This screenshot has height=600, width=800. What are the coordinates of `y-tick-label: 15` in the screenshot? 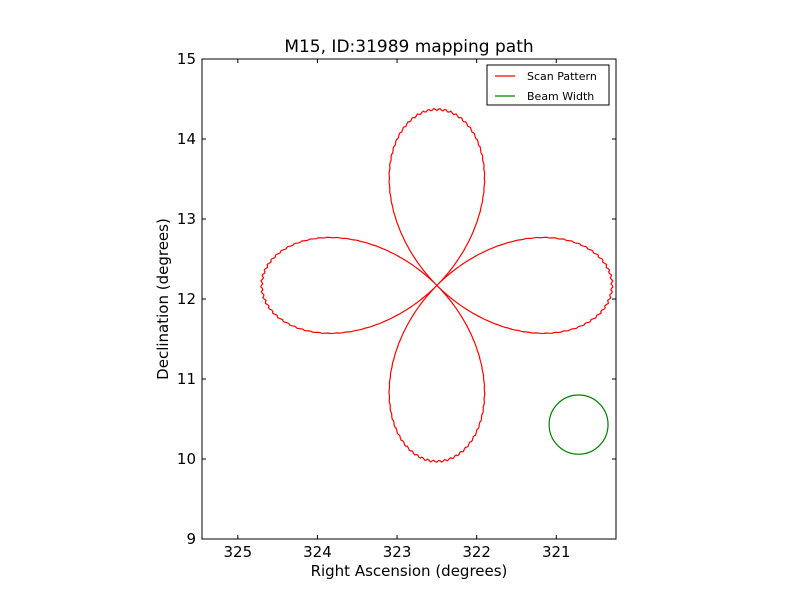 It's located at (186, 59).